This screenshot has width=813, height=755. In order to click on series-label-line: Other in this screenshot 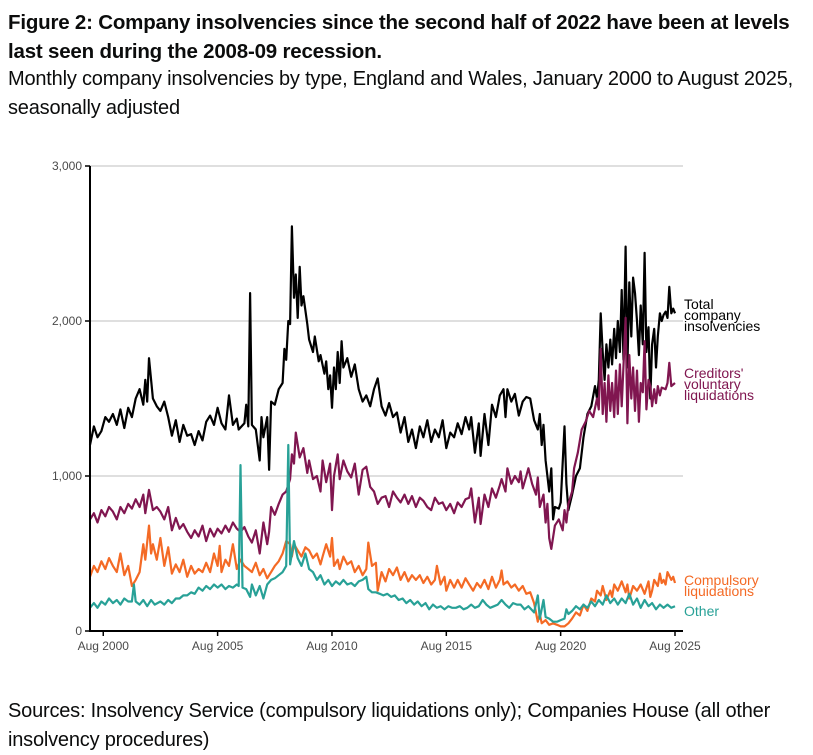, I will do `click(701, 611)`.